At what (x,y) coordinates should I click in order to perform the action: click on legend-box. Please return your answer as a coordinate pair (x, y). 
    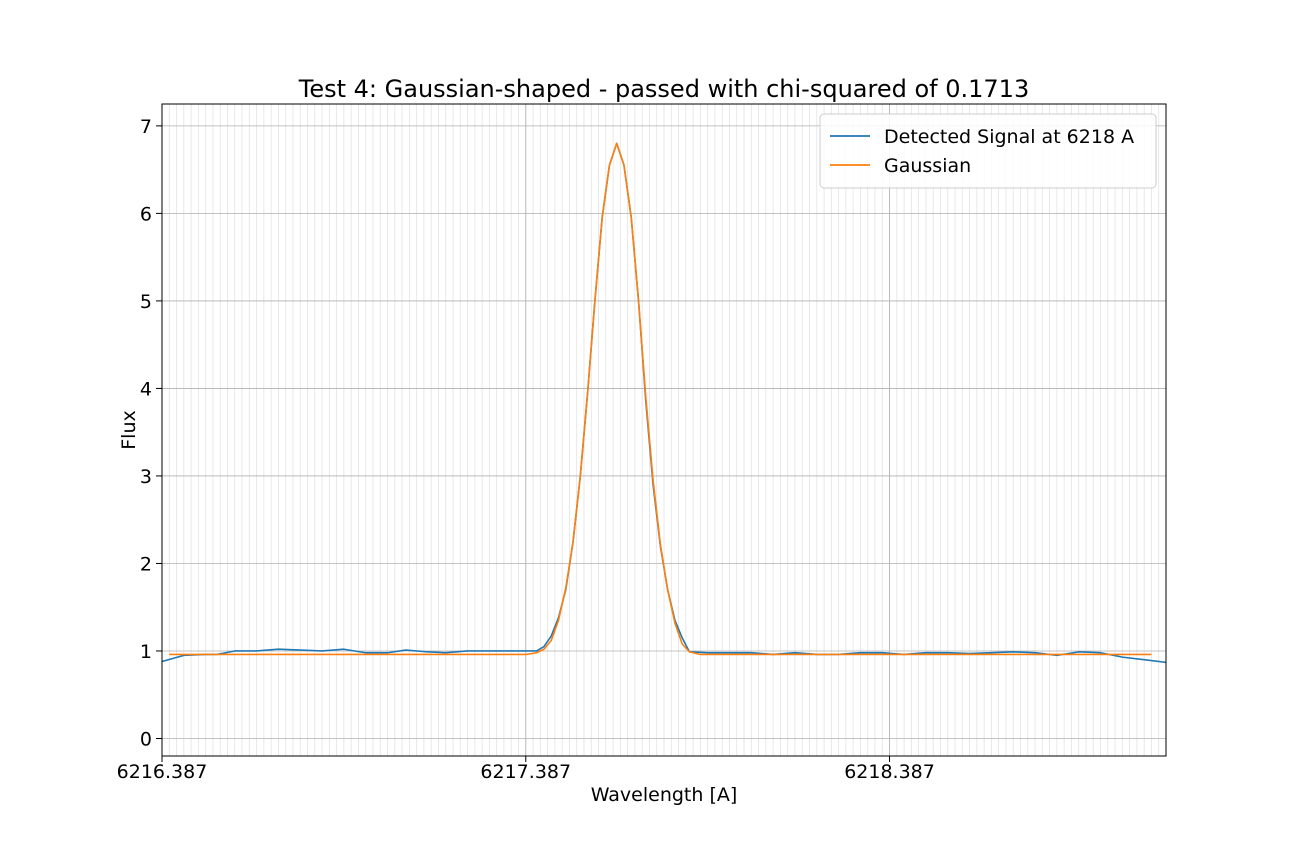
    Looking at the image, I should click on (988, 151).